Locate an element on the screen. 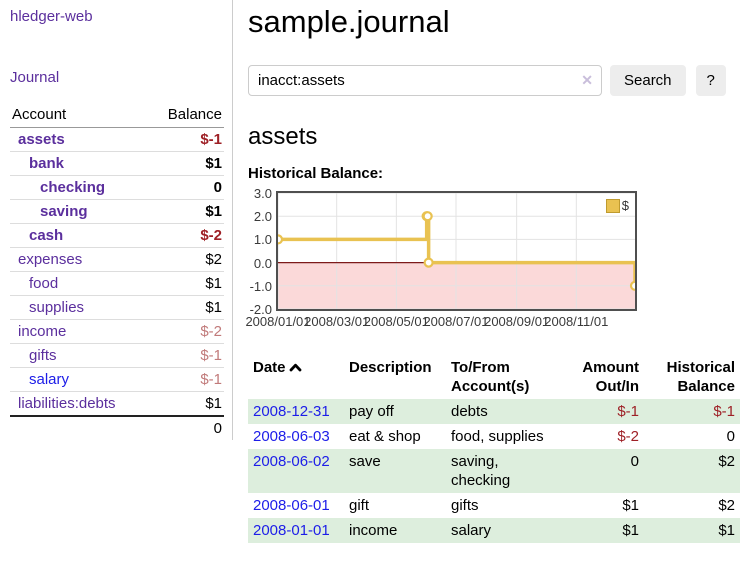 Image resolution: width=742 pixels, height=582 pixels. chart-legend: $ is located at coordinates (617, 205).